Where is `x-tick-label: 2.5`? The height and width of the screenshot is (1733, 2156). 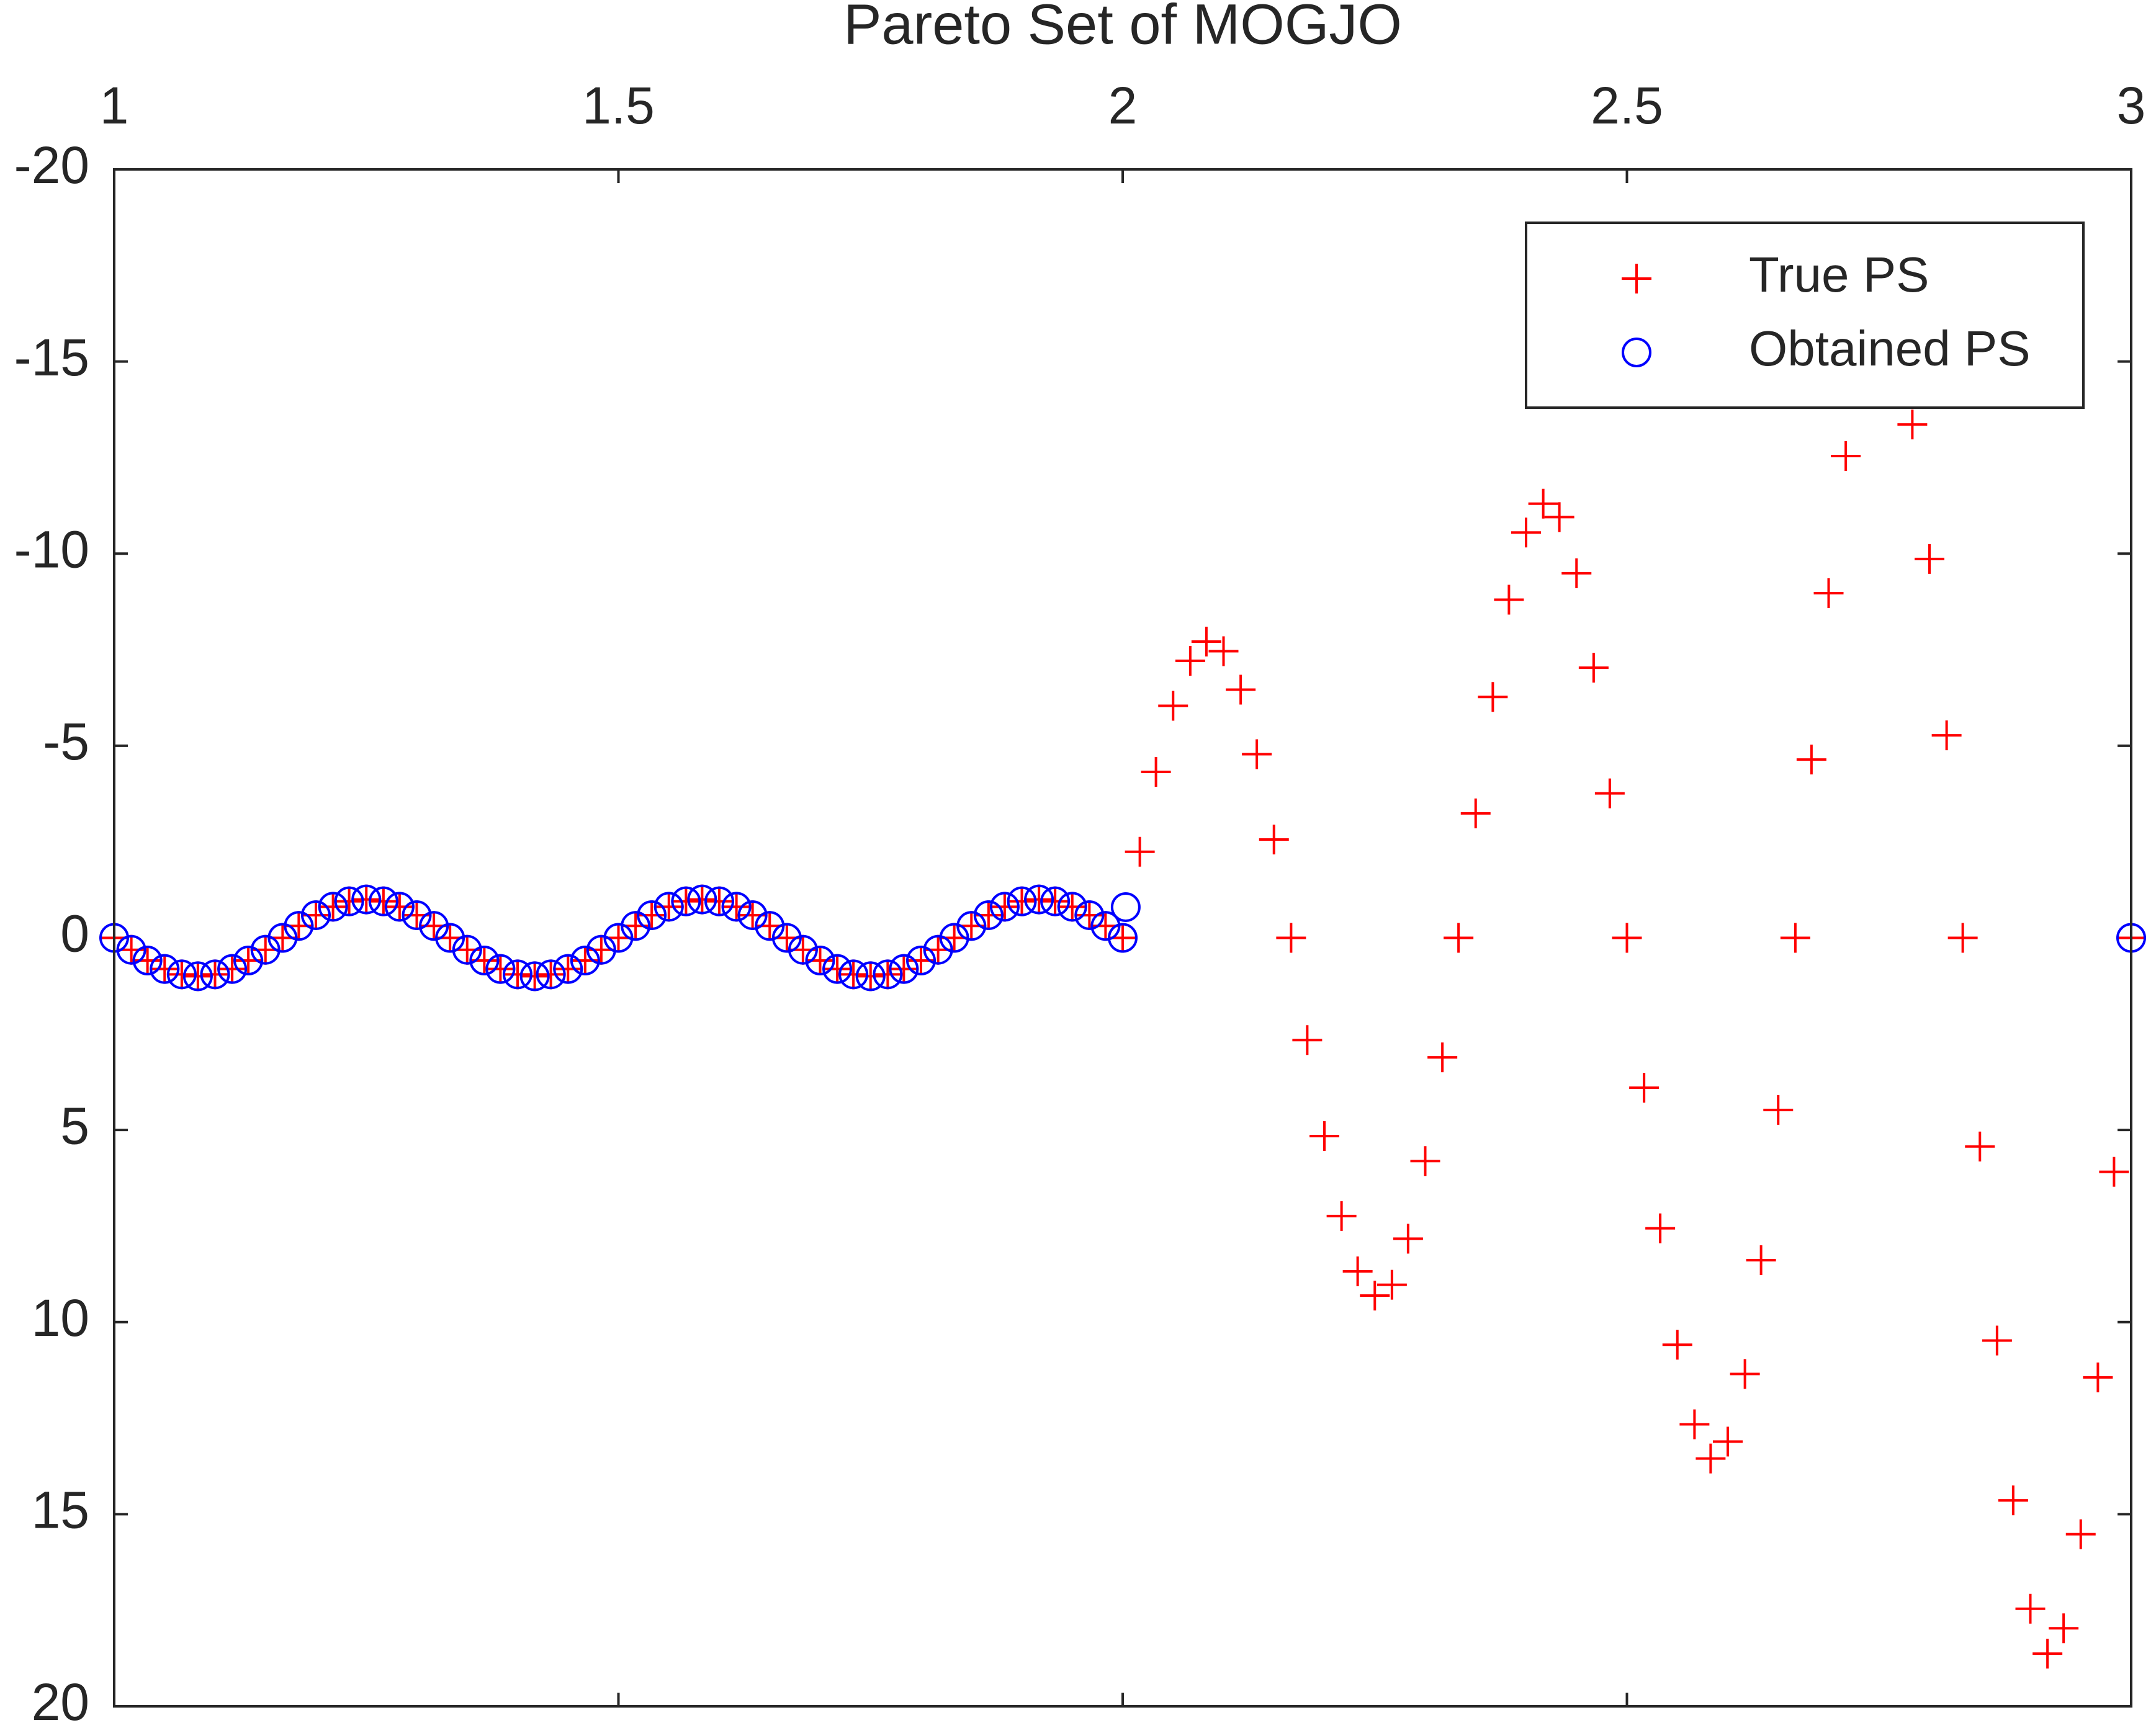
x-tick-label: 2.5 is located at coordinates (1627, 105).